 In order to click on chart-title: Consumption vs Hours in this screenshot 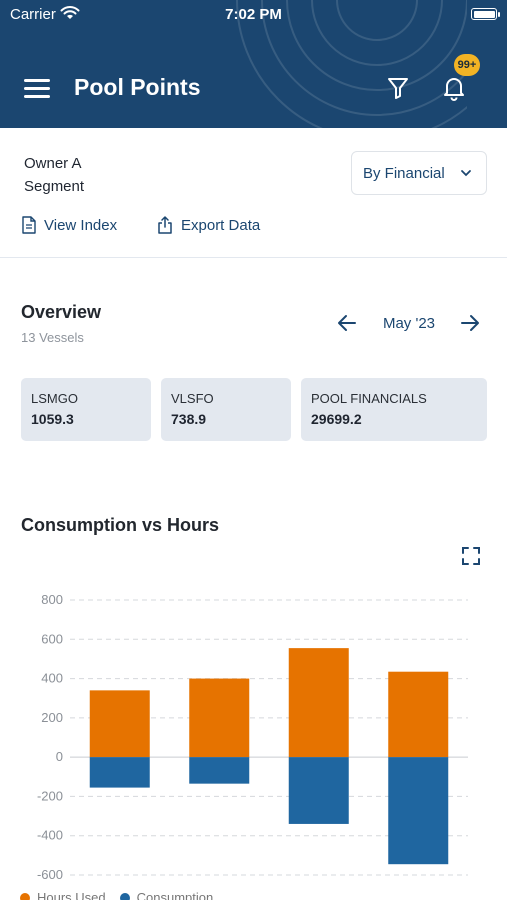, I will do `click(120, 525)`.